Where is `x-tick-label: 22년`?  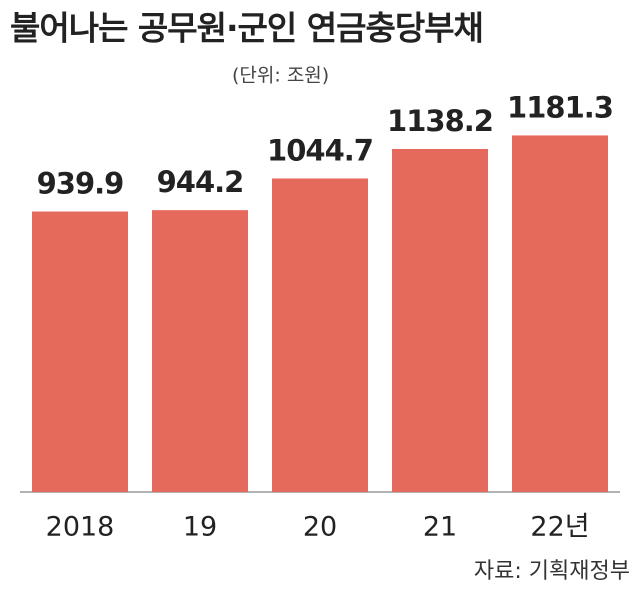 x-tick-label: 22년 is located at coordinates (559, 527).